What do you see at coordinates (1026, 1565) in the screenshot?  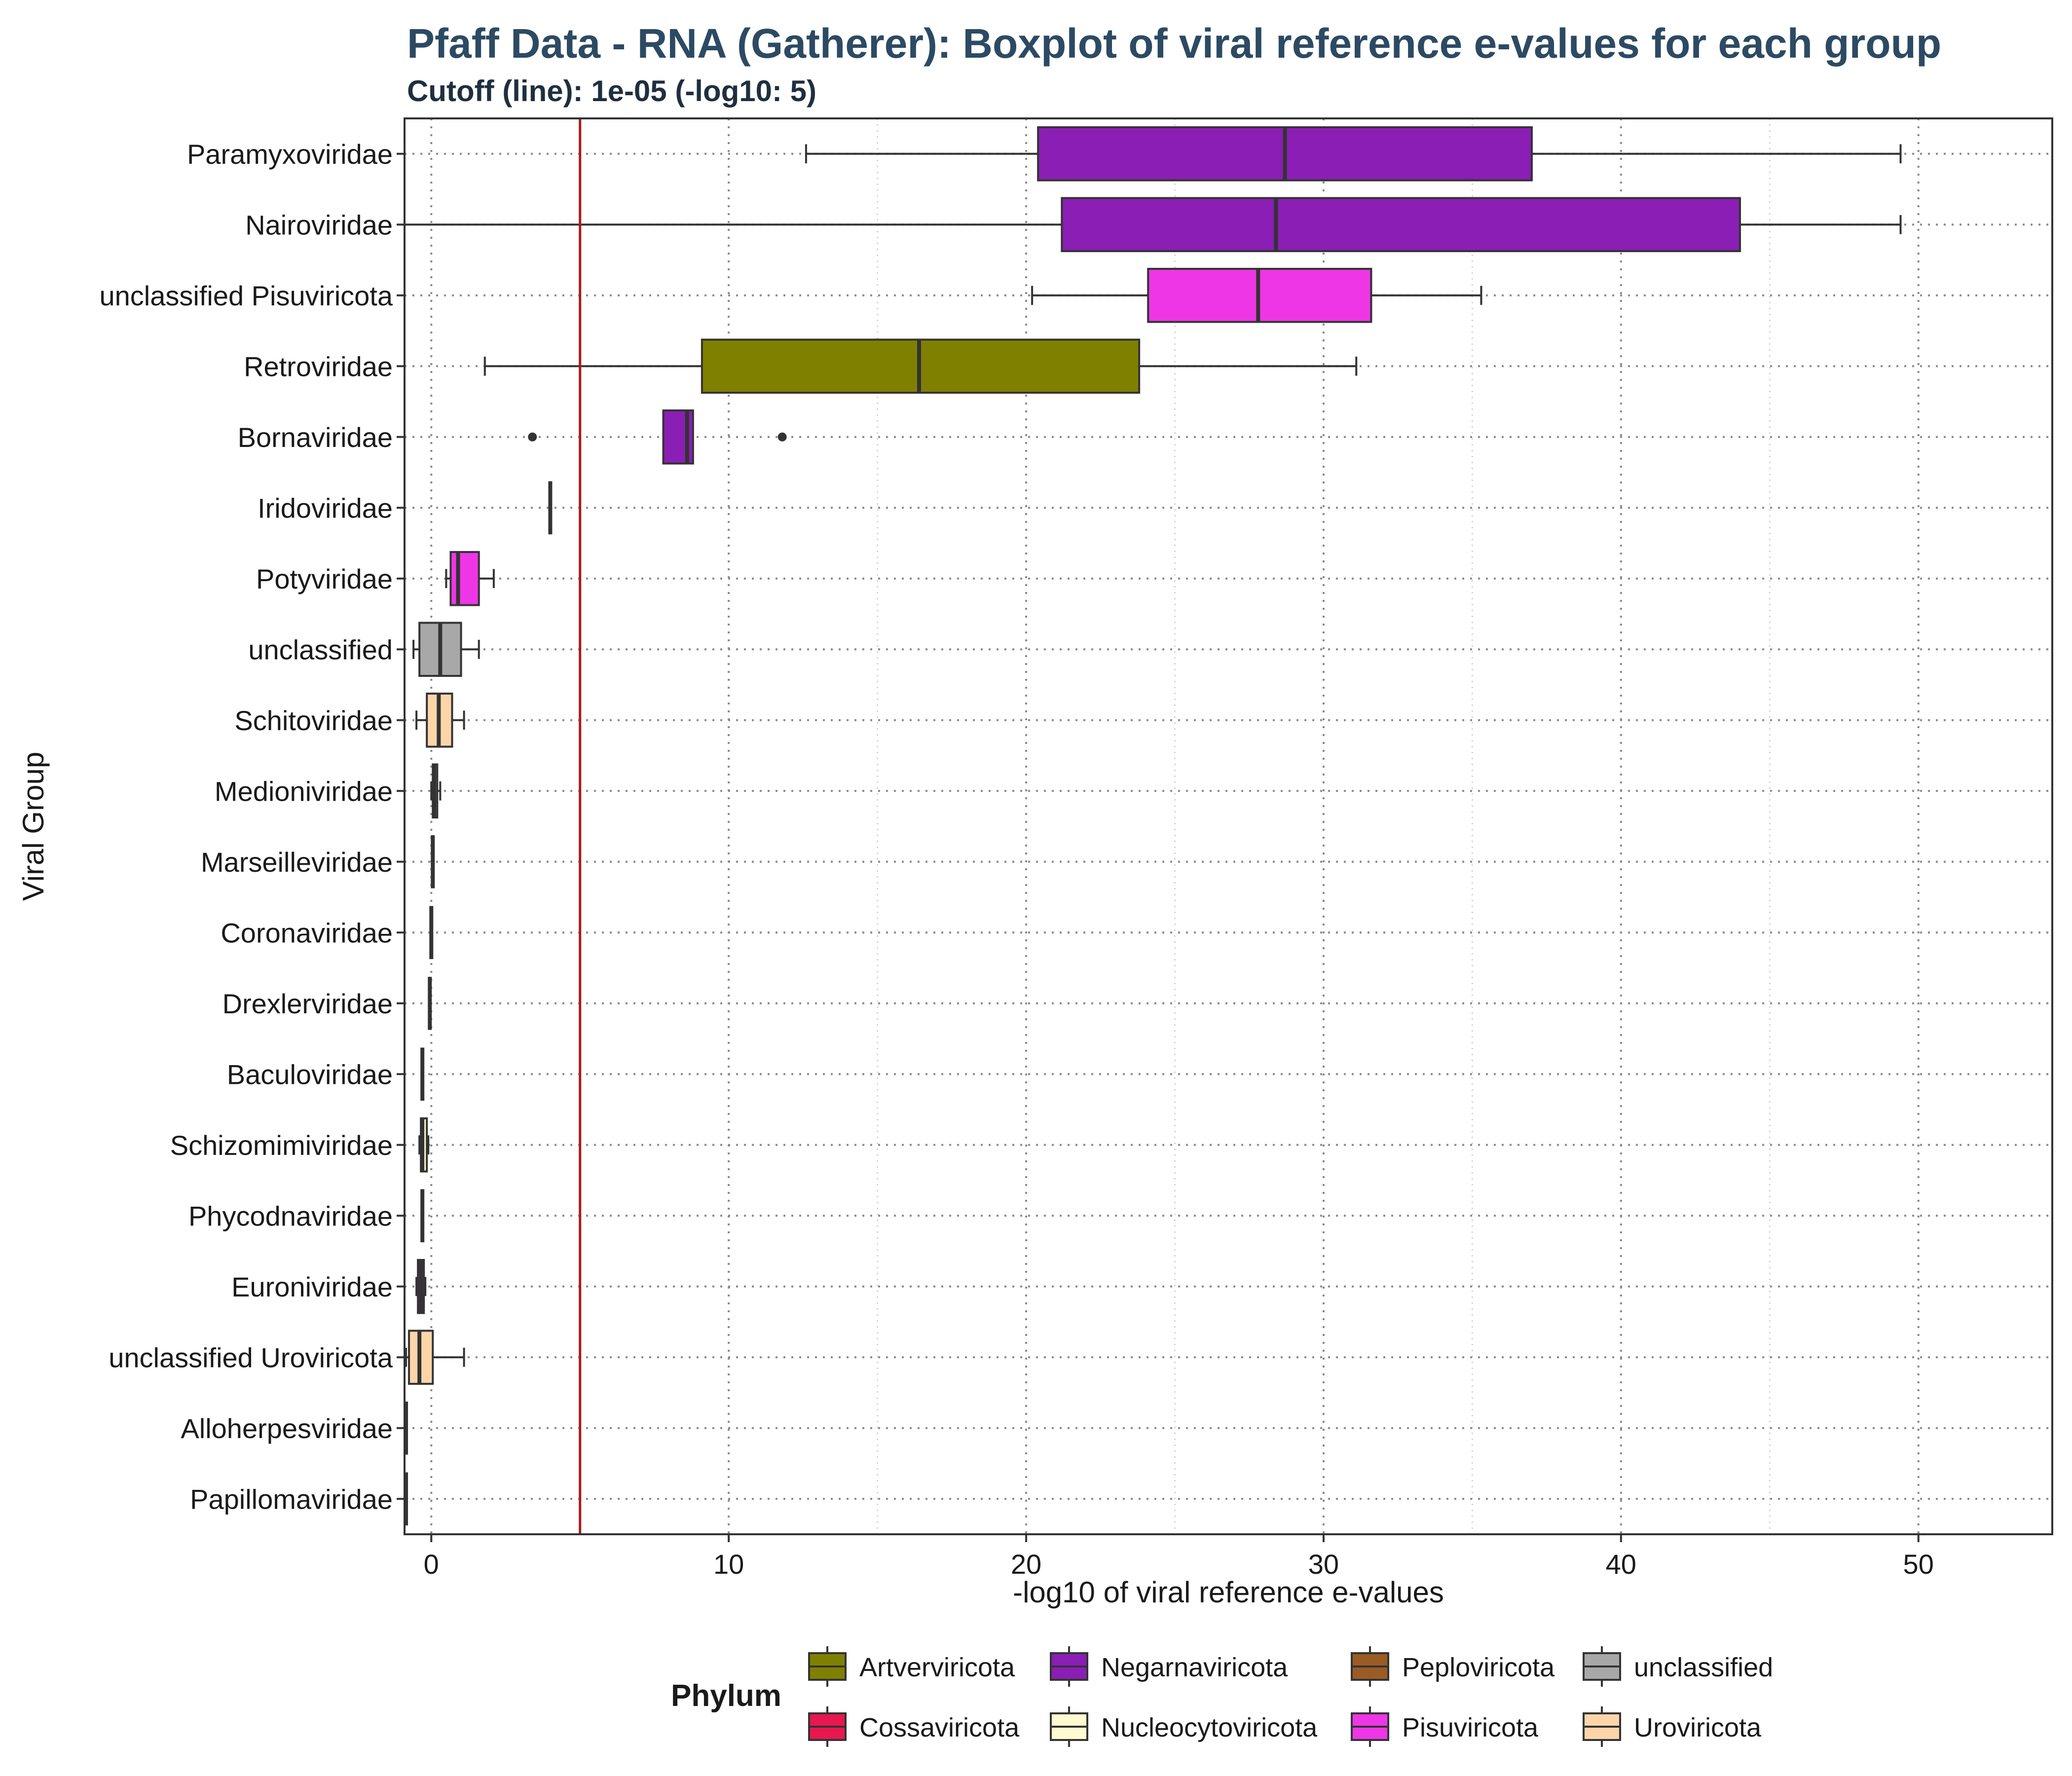 I see `x-tick-label: 20` at bounding box center [1026, 1565].